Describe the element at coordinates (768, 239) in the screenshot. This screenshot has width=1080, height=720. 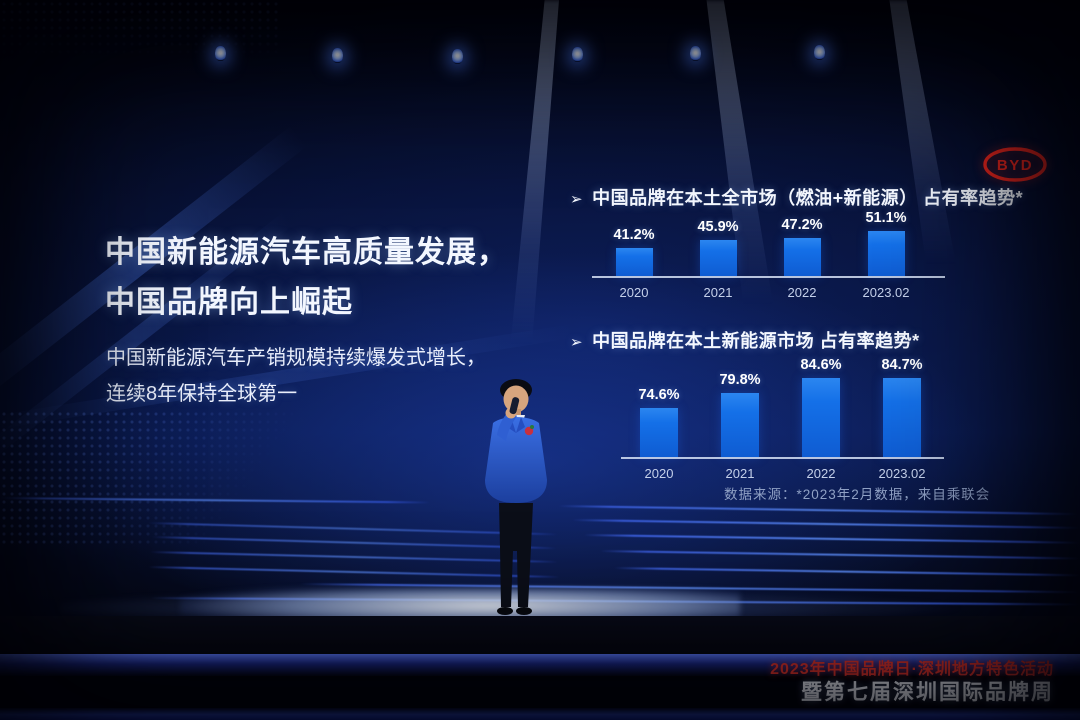
I see `chart-bars-area: 41.2% 2020 45.9% 2021 47.2% 2022 51.1% 2023.02` at that location.